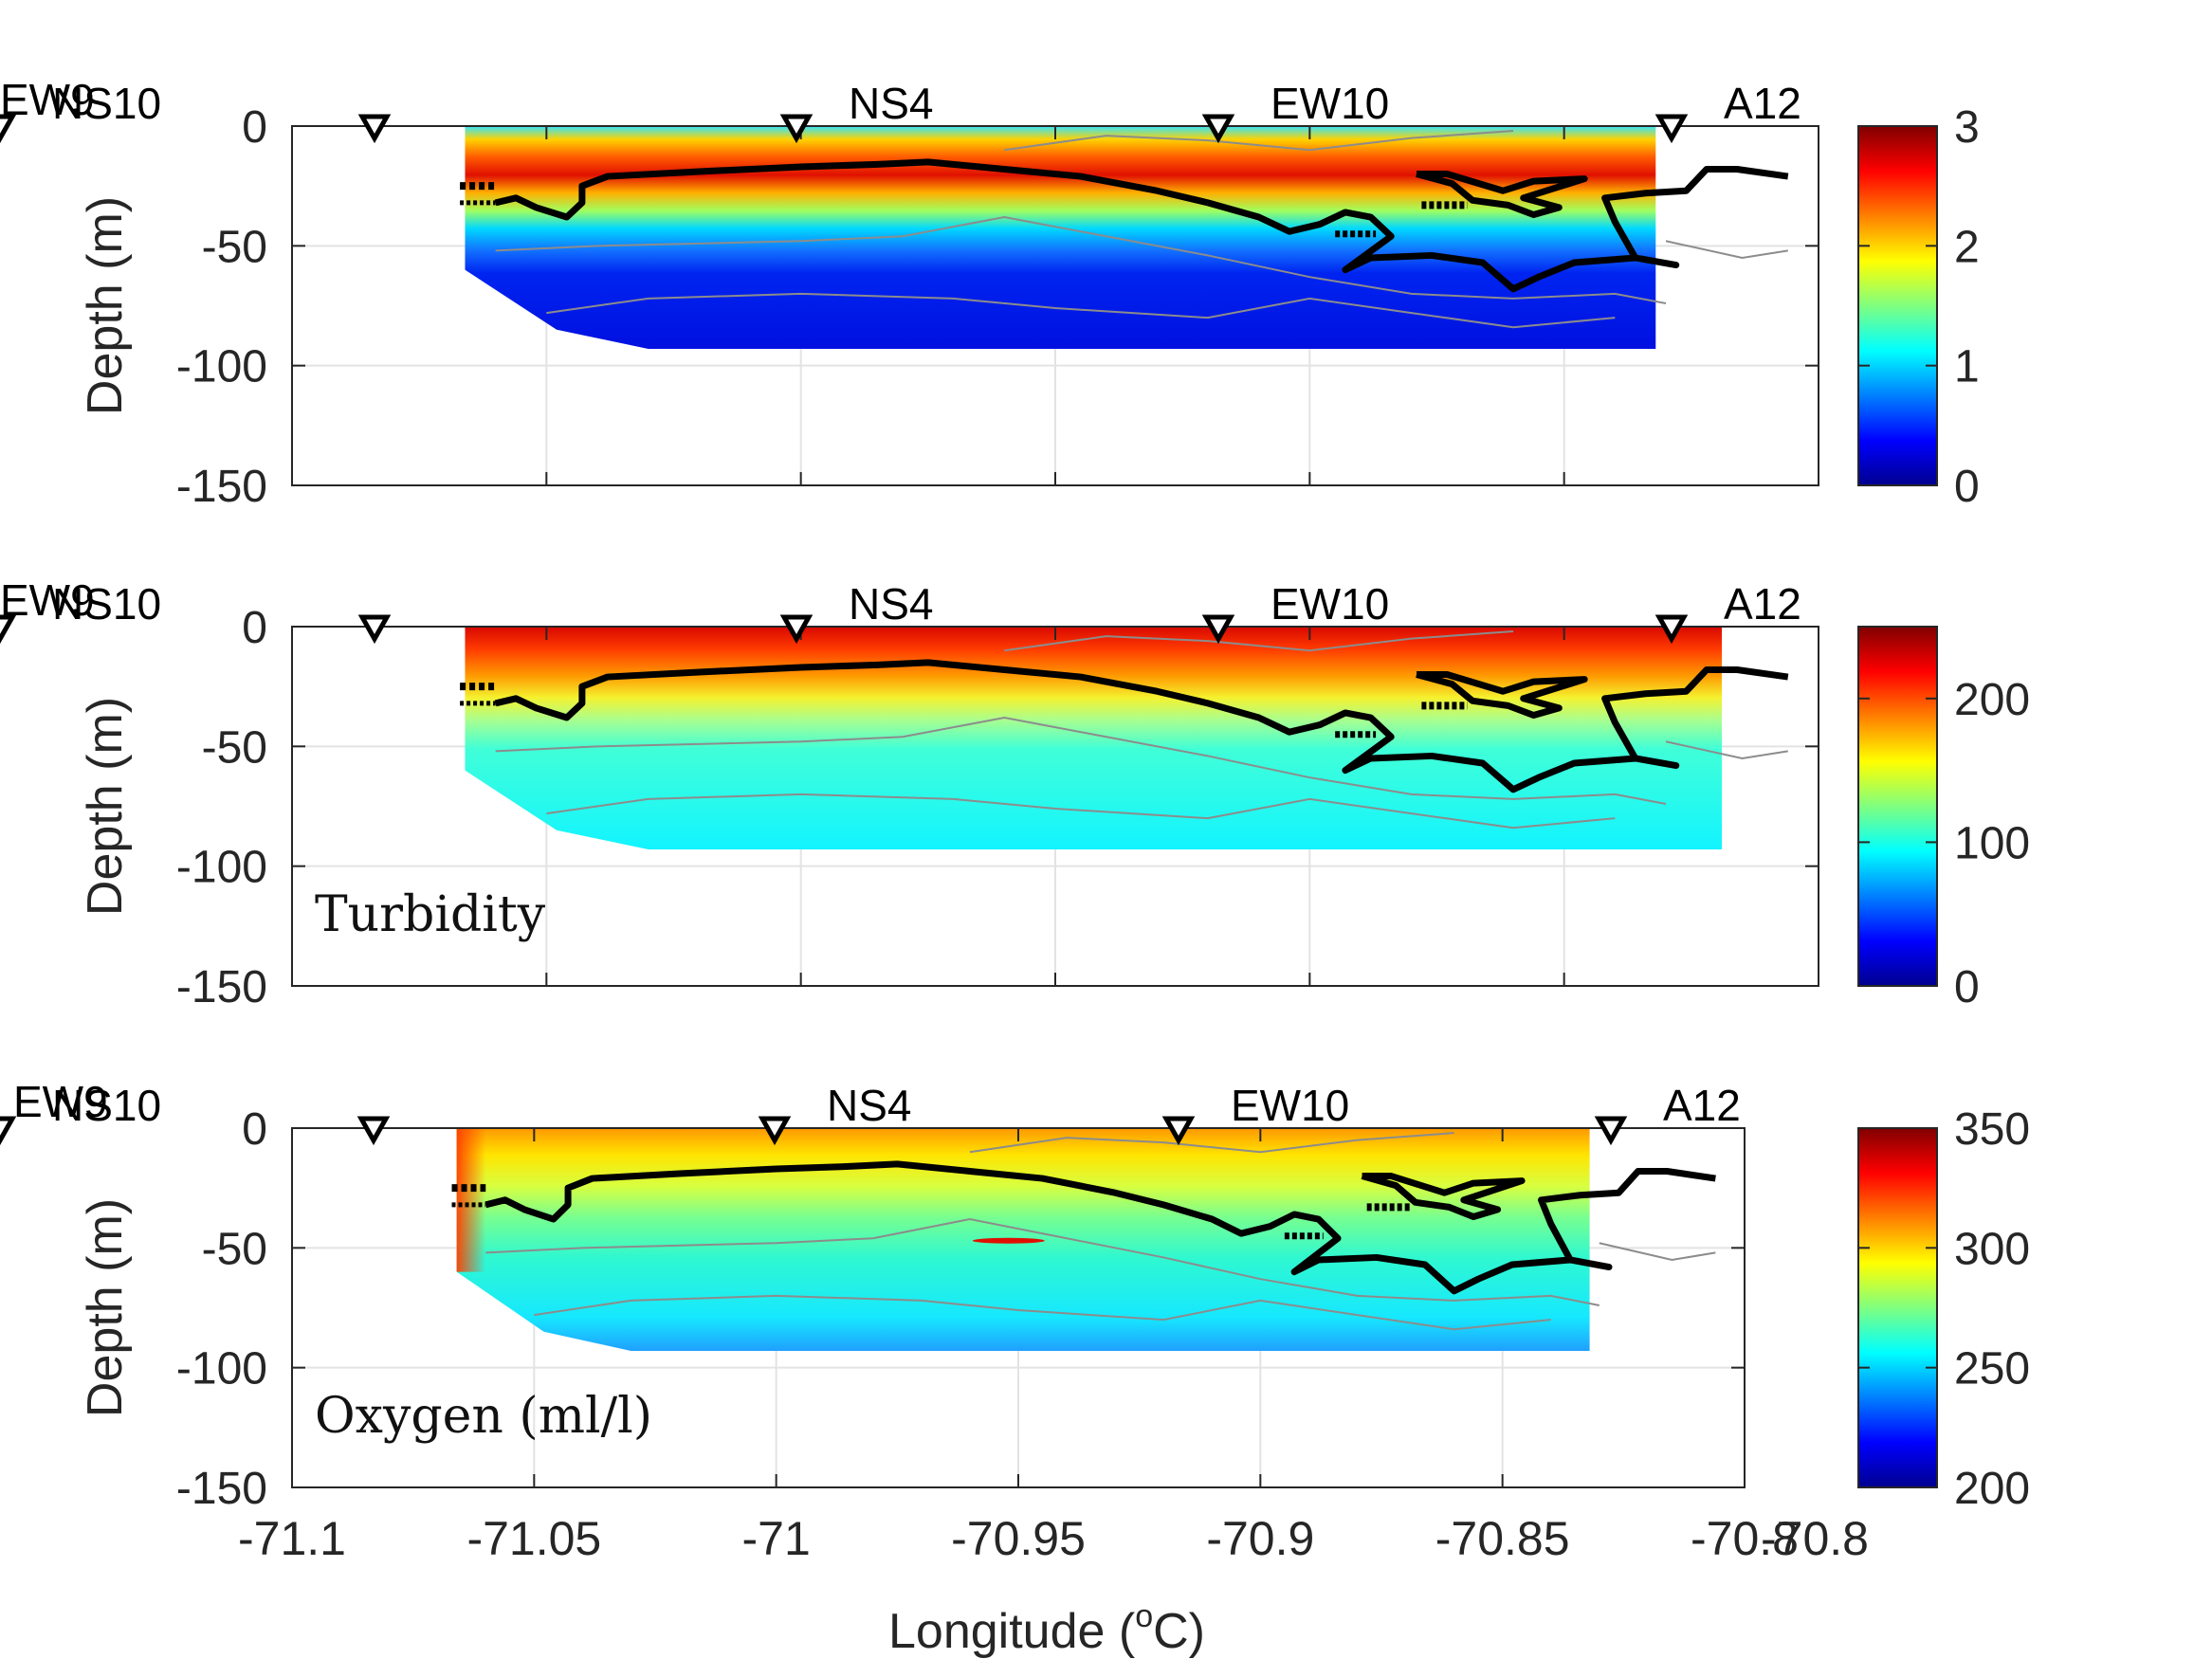 The width and height of the screenshot is (2212, 1659). I want to click on colorbar-tick-label: 100, so click(1992, 843).